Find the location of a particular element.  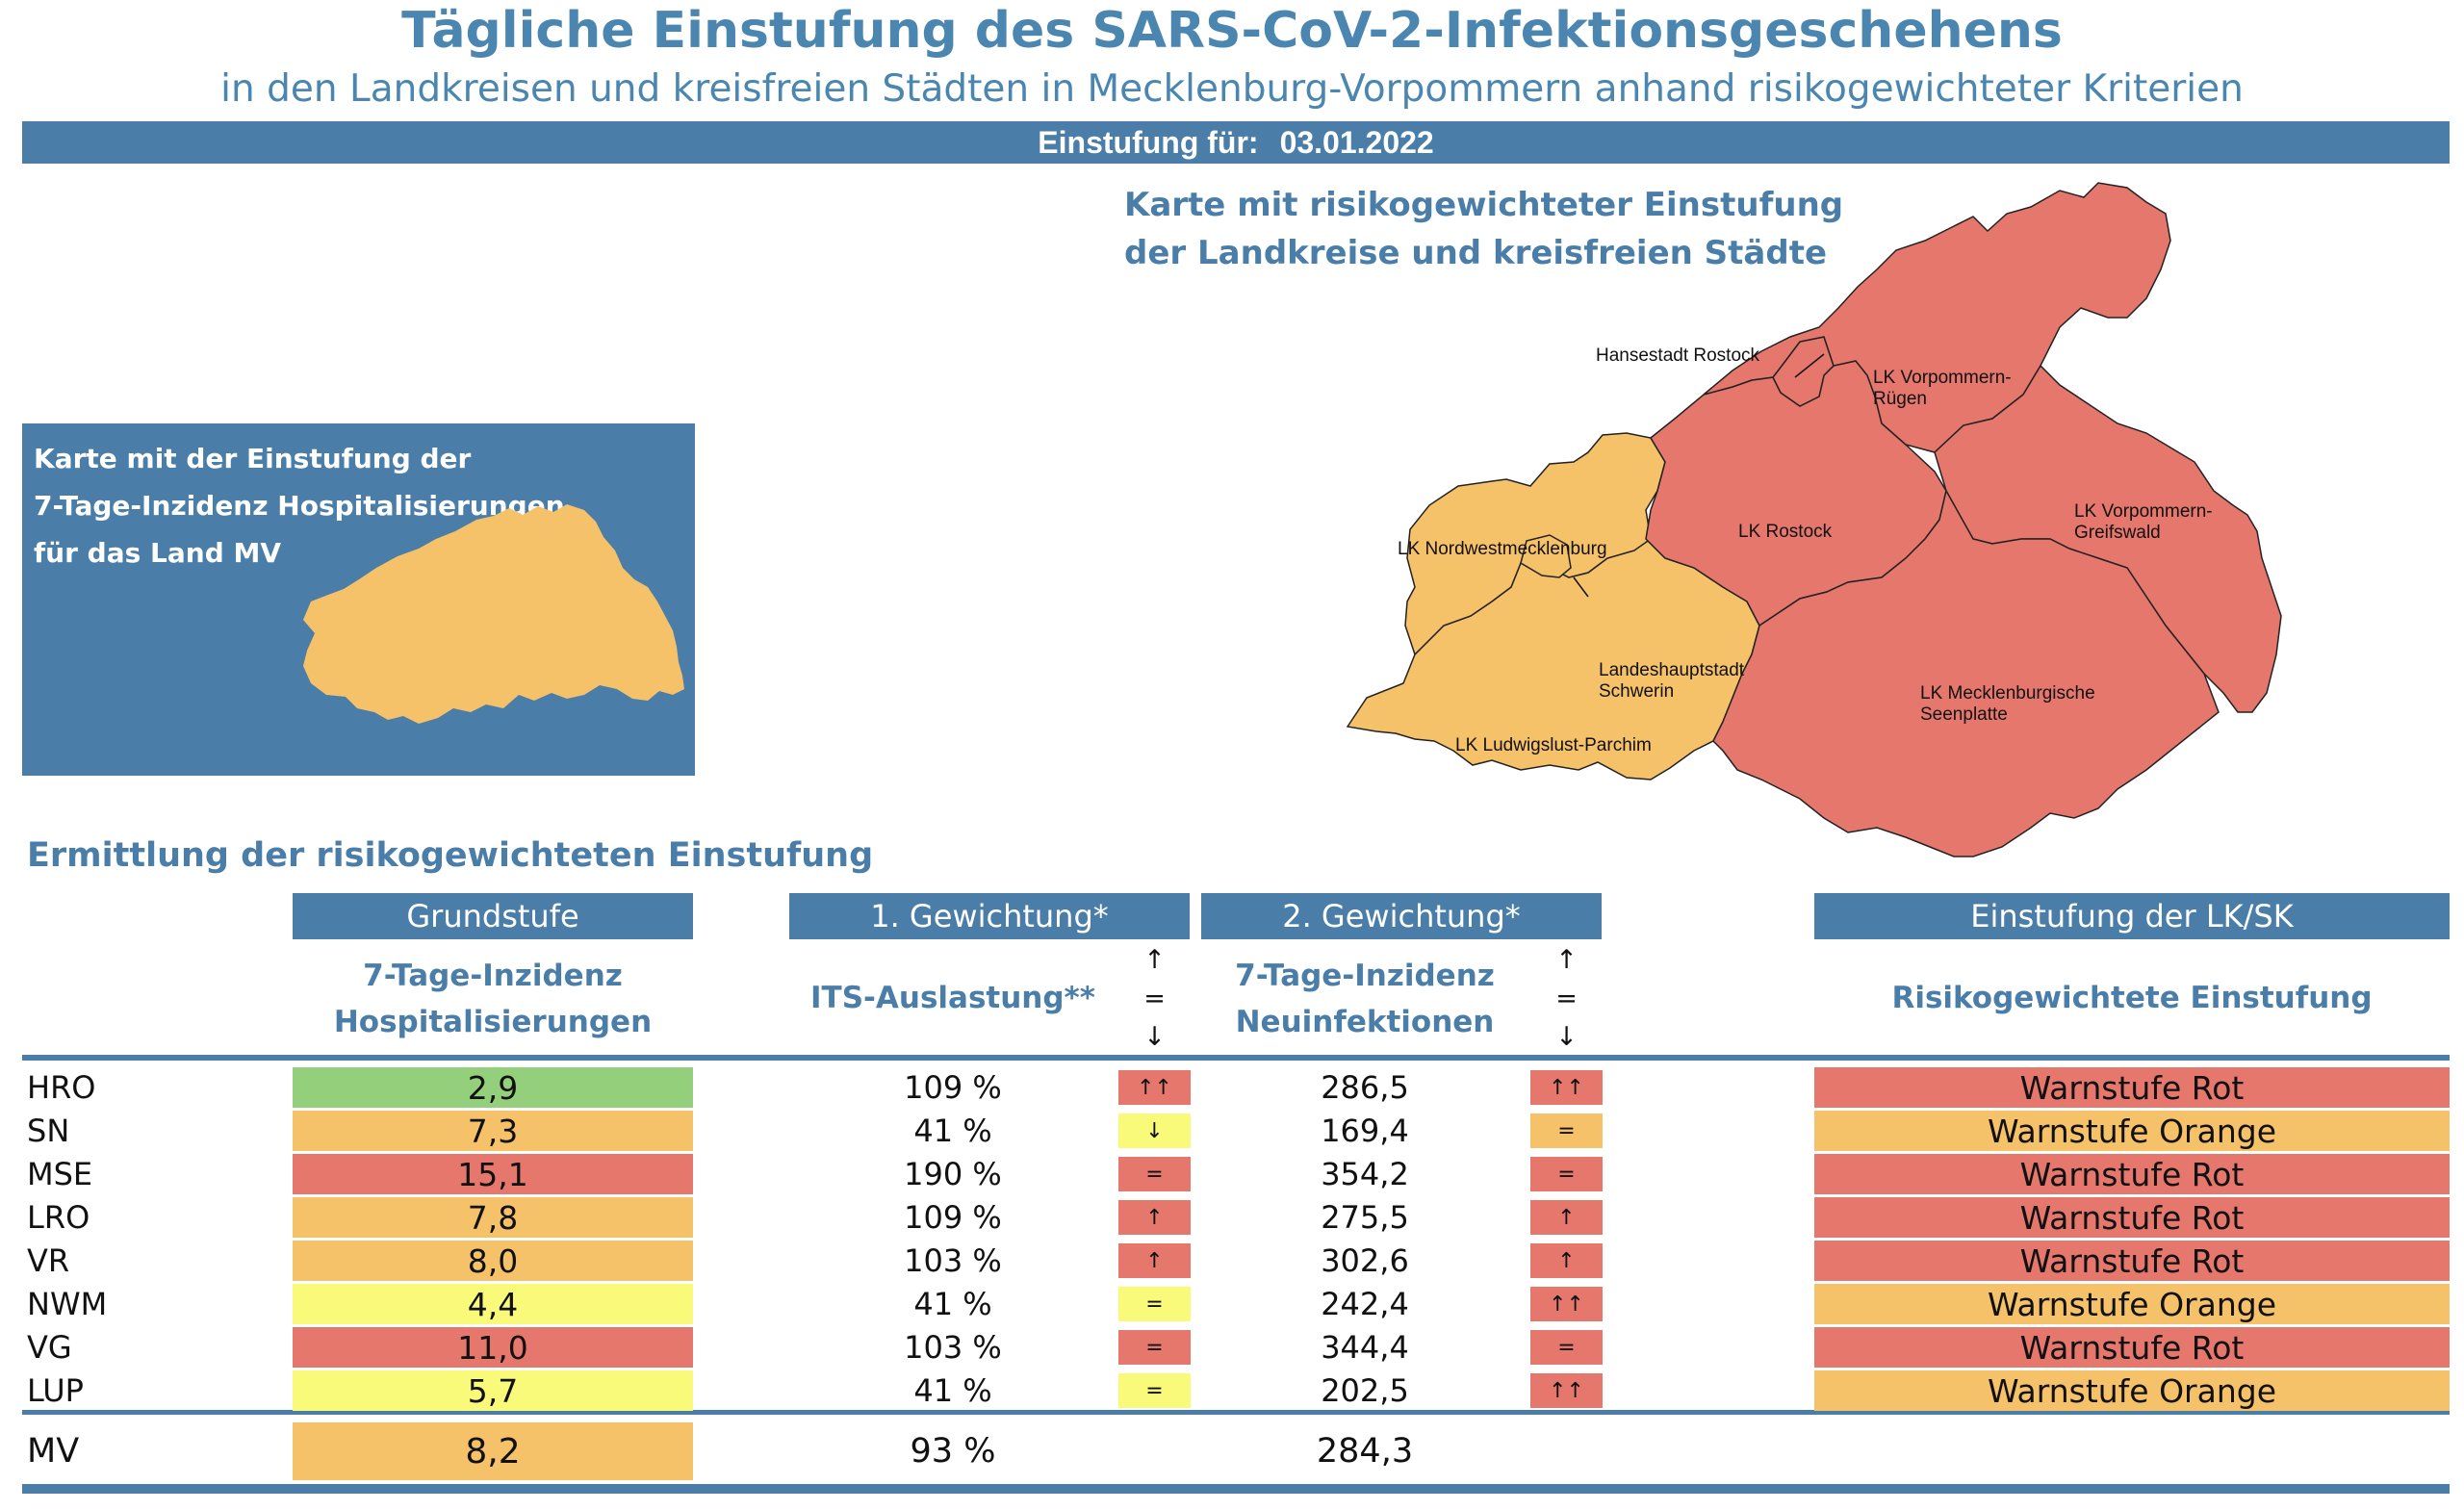

table-row-mv: MV 8,2 93 % 284,3 is located at coordinates (1232, 1451).